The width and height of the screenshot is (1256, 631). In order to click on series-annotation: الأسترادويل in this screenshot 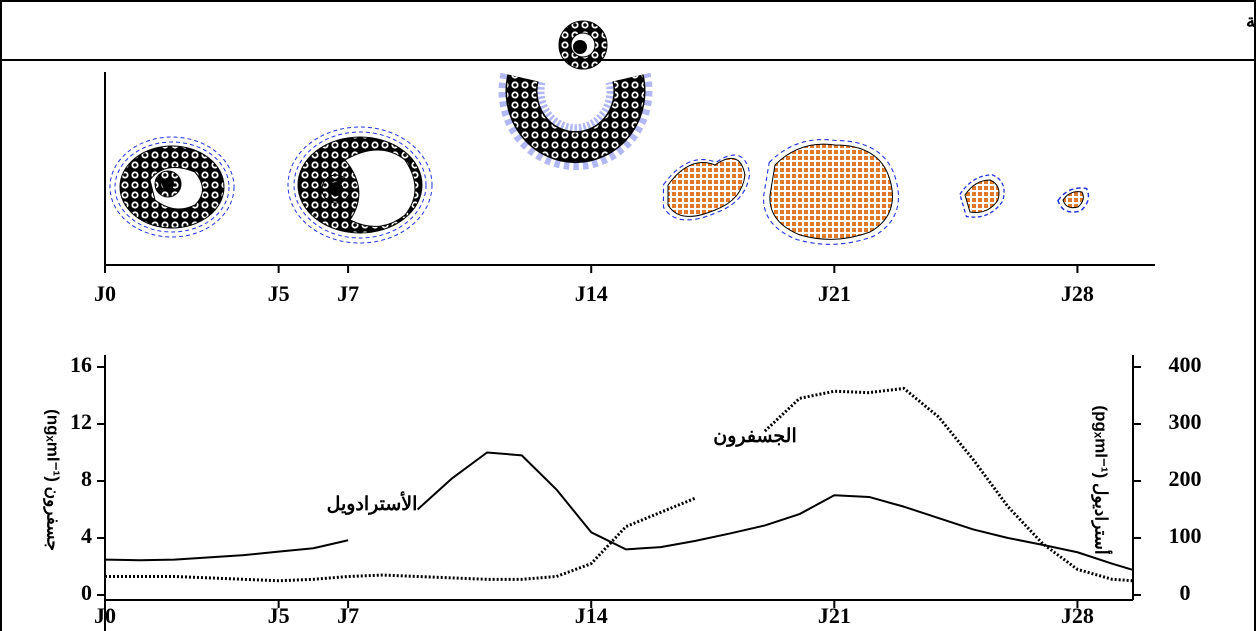, I will do `click(372, 503)`.